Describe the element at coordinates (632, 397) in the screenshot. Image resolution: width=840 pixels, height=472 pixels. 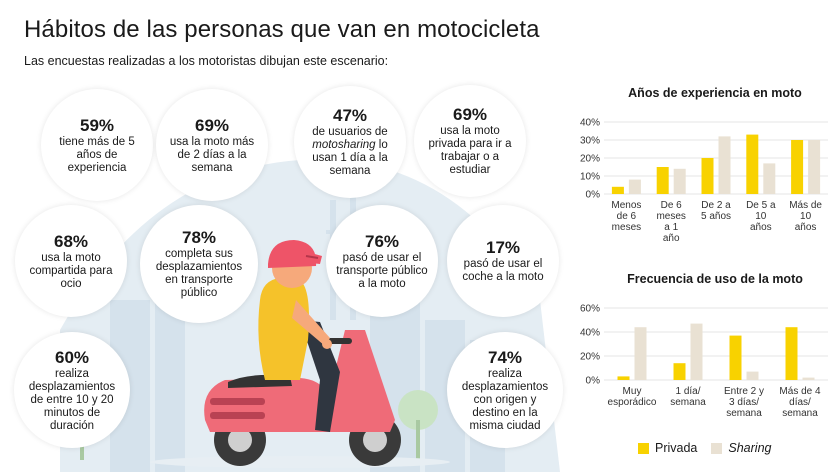
I see `x-tick-label: Muy esporádico` at that location.